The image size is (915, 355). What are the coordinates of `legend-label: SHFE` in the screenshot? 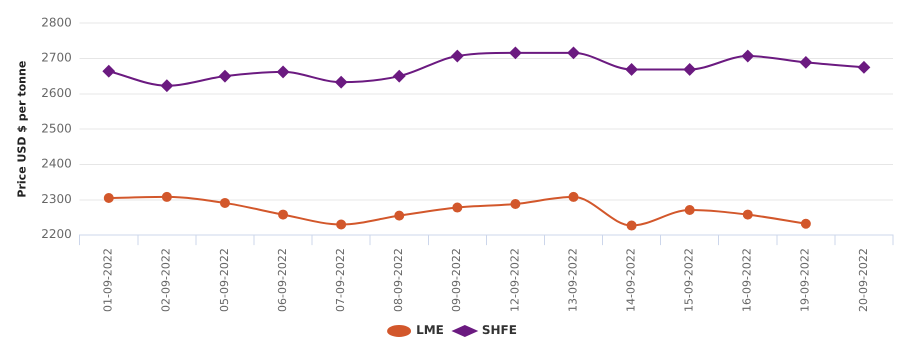 It's located at (499, 330).